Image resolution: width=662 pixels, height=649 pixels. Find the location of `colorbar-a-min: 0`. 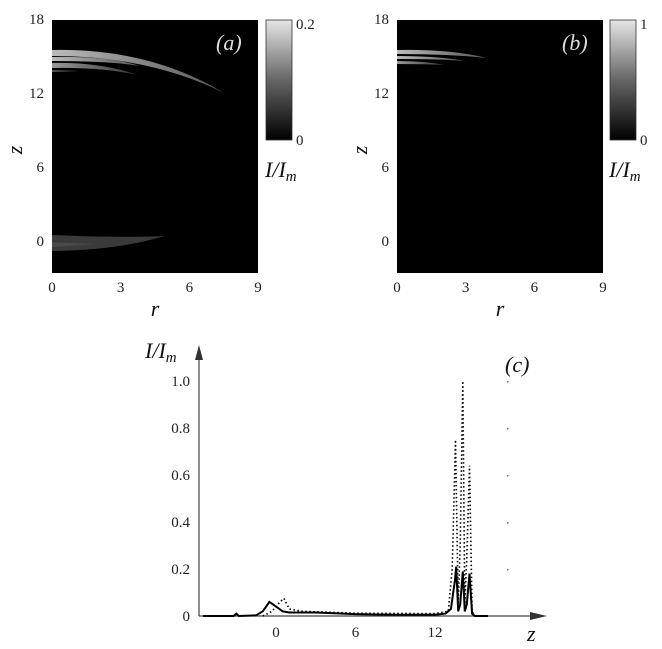

colorbar-a-min: 0 is located at coordinates (300, 141).